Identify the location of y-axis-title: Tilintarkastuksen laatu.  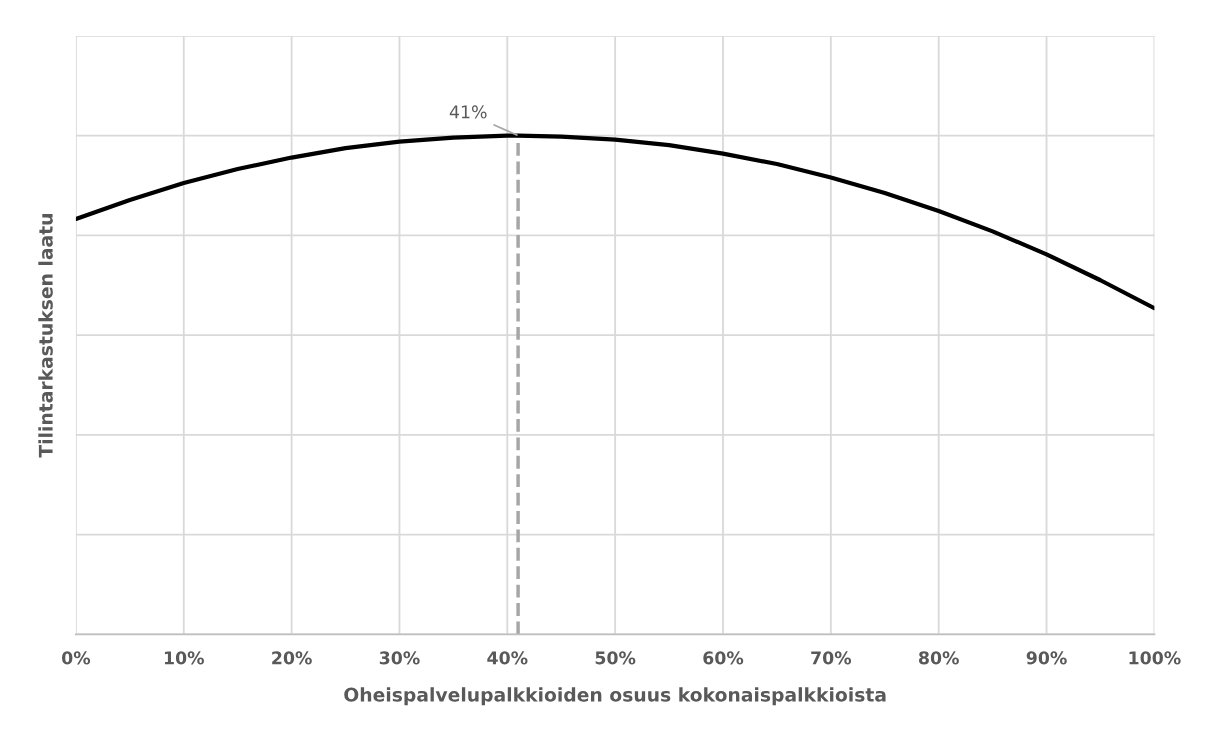
(45, 336).